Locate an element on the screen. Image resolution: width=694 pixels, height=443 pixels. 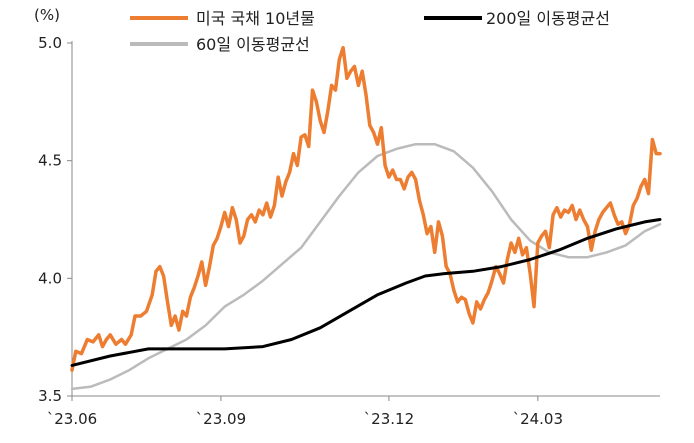
legend: 미국 국채 10년물 200일 이동평균선 60일 이동평균선 is located at coordinates (370, 31).